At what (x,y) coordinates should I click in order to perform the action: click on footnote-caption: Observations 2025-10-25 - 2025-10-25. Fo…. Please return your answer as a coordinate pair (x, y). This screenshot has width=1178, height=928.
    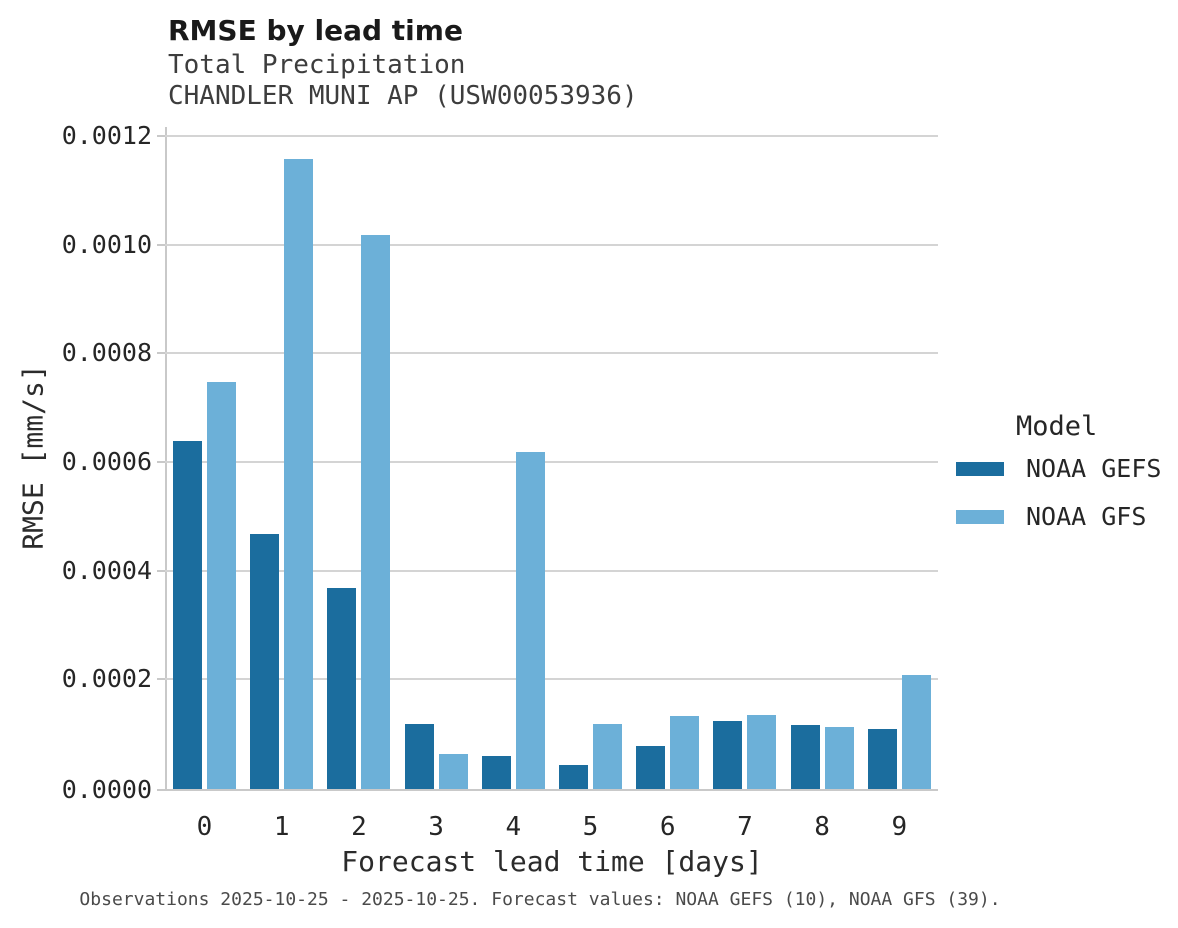
    Looking at the image, I should click on (540, 899).